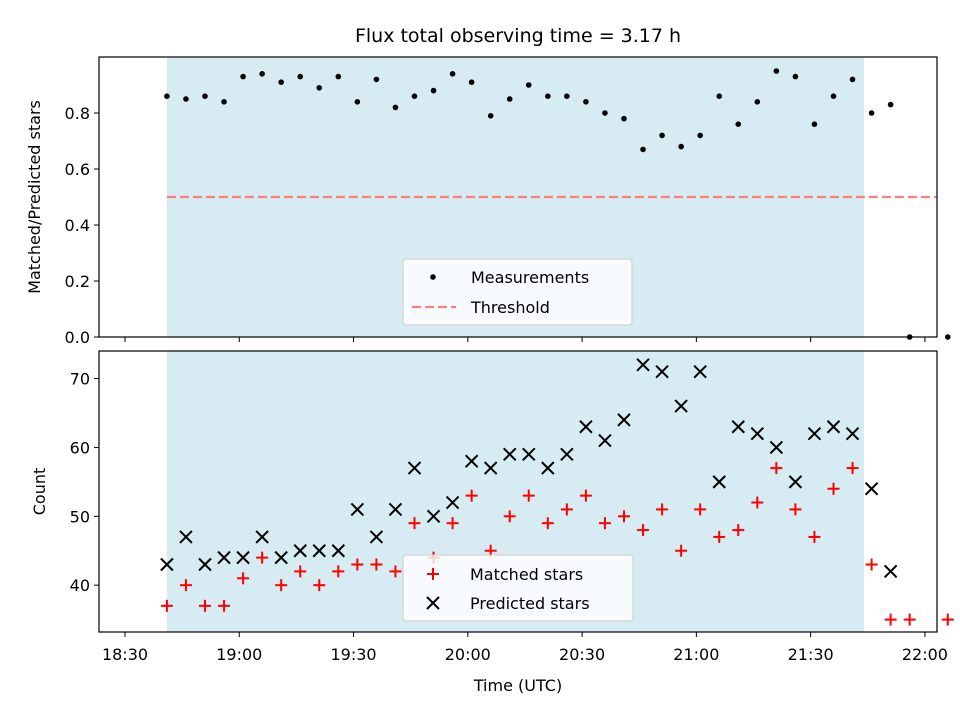 The image size is (960, 720). What do you see at coordinates (34, 197) in the screenshot?
I see `top-y-axis-label: Matched/Predicted stars` at bounding box center [34, 197].